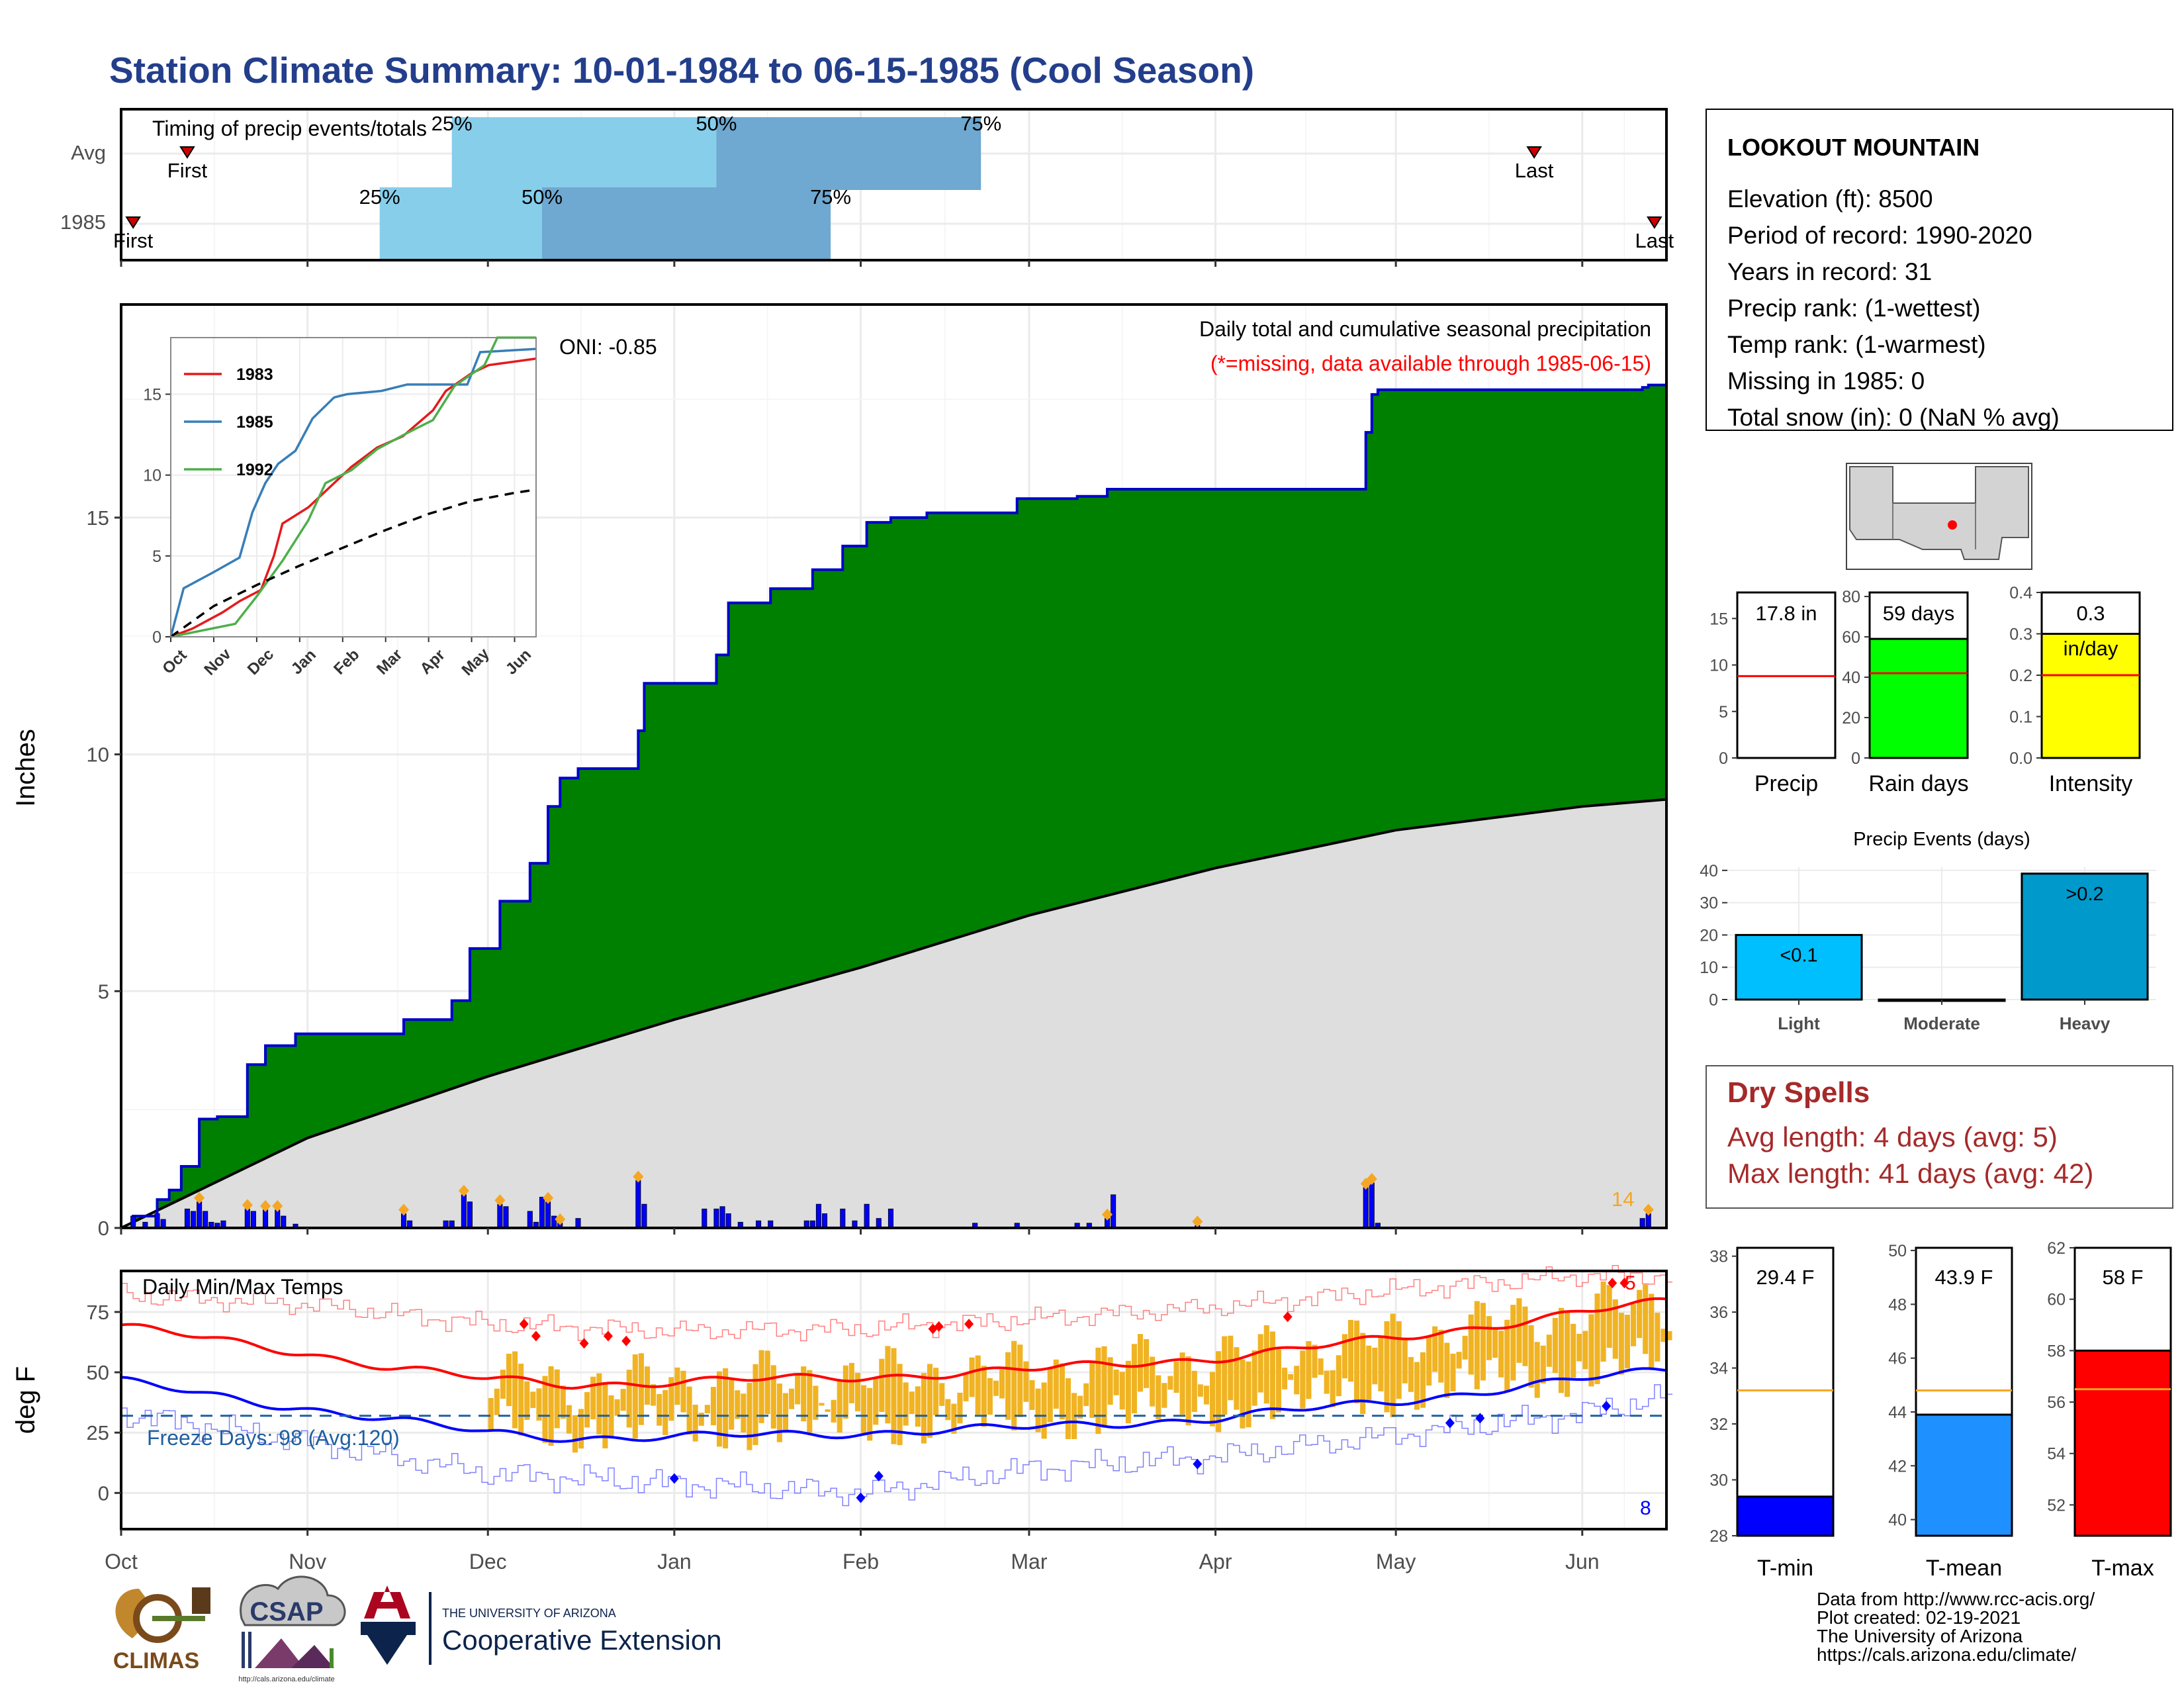  Describe the element at coordinates (156, 556) in the screenshot. I see `inset-y-tick-label: 5` at that location.